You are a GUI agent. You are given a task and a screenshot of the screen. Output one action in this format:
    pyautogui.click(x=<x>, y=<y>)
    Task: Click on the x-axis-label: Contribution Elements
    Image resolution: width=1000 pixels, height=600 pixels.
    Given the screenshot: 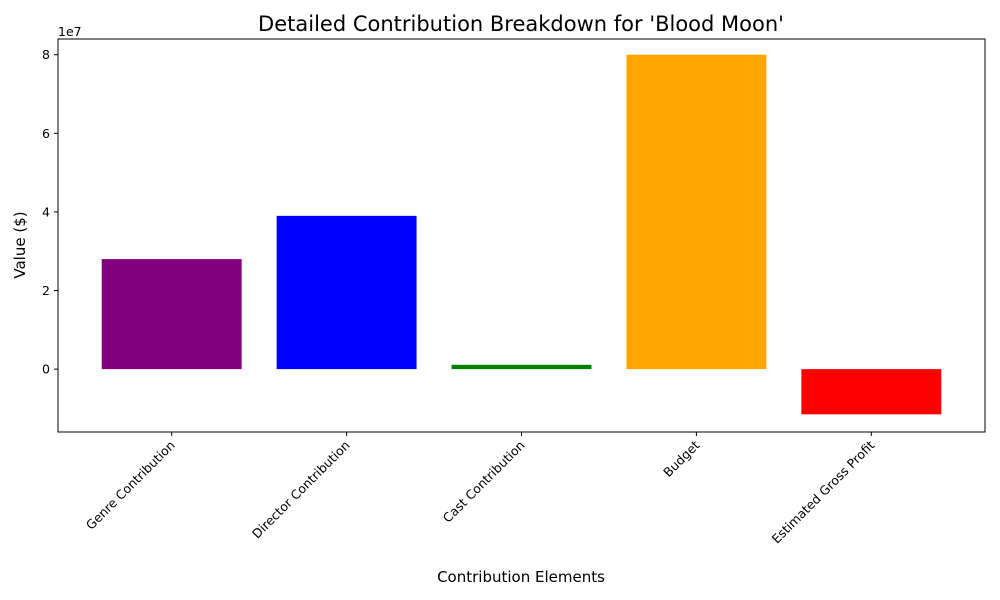 What is the action you would take?
    pyautogui.click(x=521, y=577)
    